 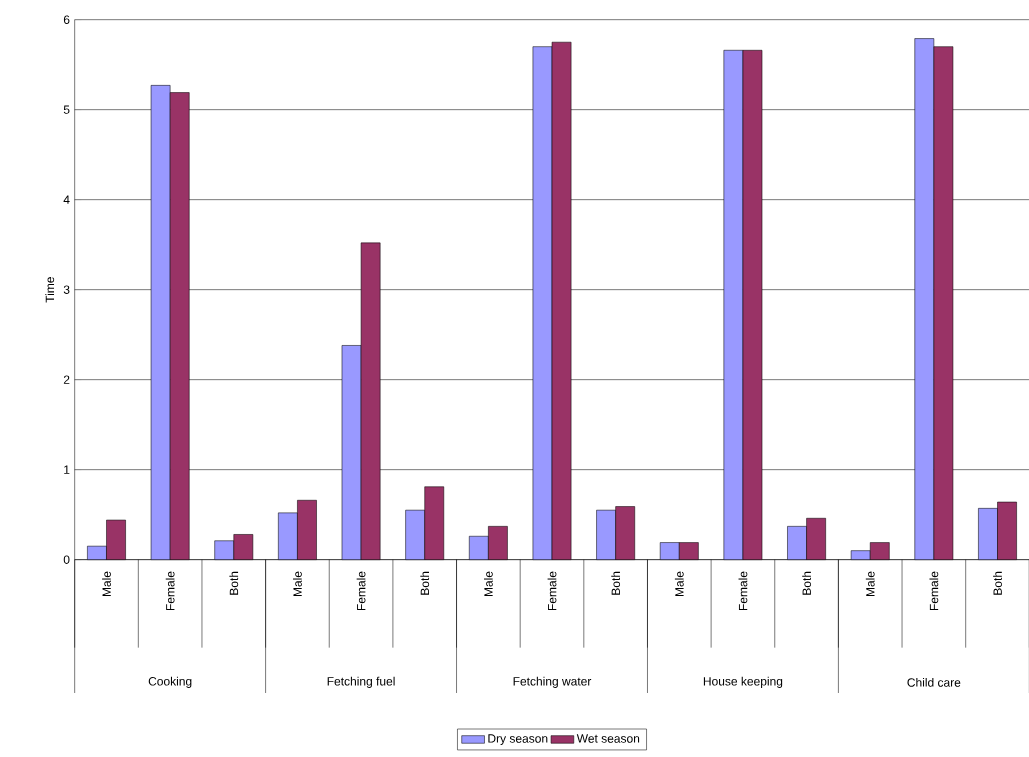 What do you see at coordinates (518, 740) in the screenshot?
I see `legend-label: Dry season` at bounding box center [518, 740].